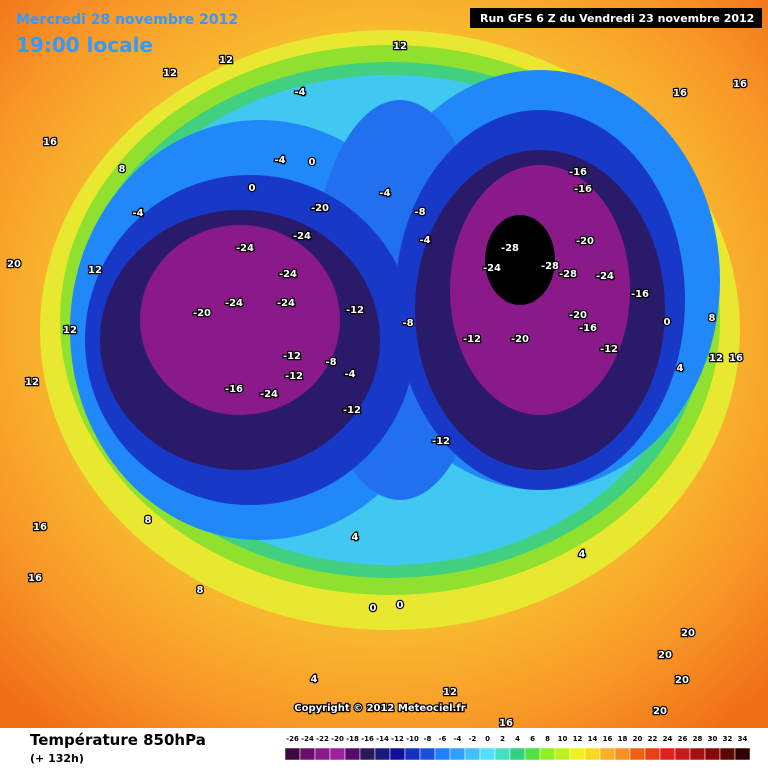 This screenshot has height=772, width=768. Describe the element at coordinates (502, 739) in the screenshot. I see `legend-label: 2` at that location.